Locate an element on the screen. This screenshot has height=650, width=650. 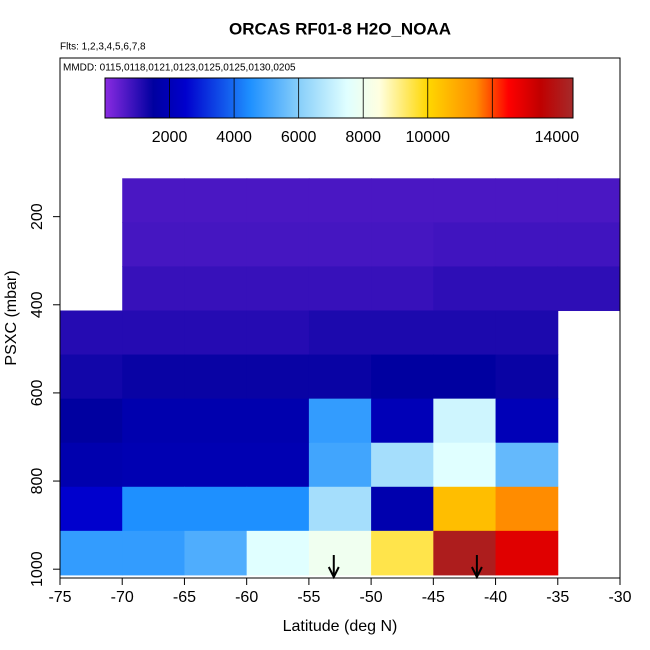
subtitle: Flts: 1,2,3,4,5,6,7,8 is located at coordinates (103, 47).